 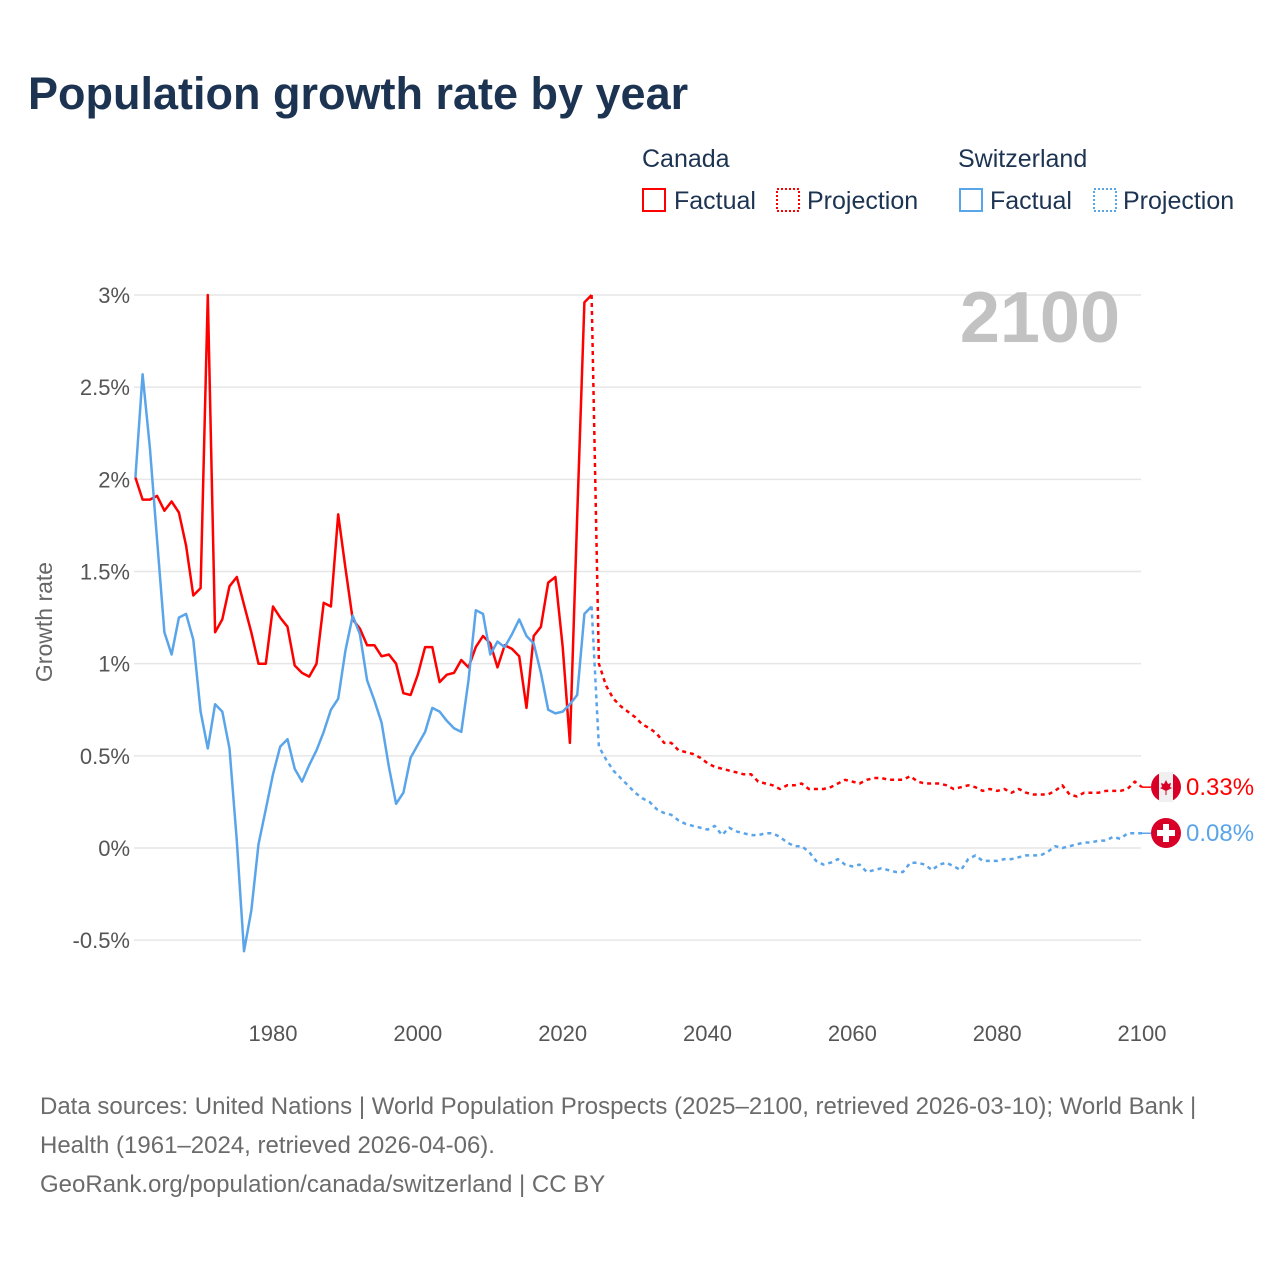 What do you see at coordinates (1031, 201) in the screenshot?
I see `legend-label-switzerland-factual: Factual` at bounding box center [1031, 201].